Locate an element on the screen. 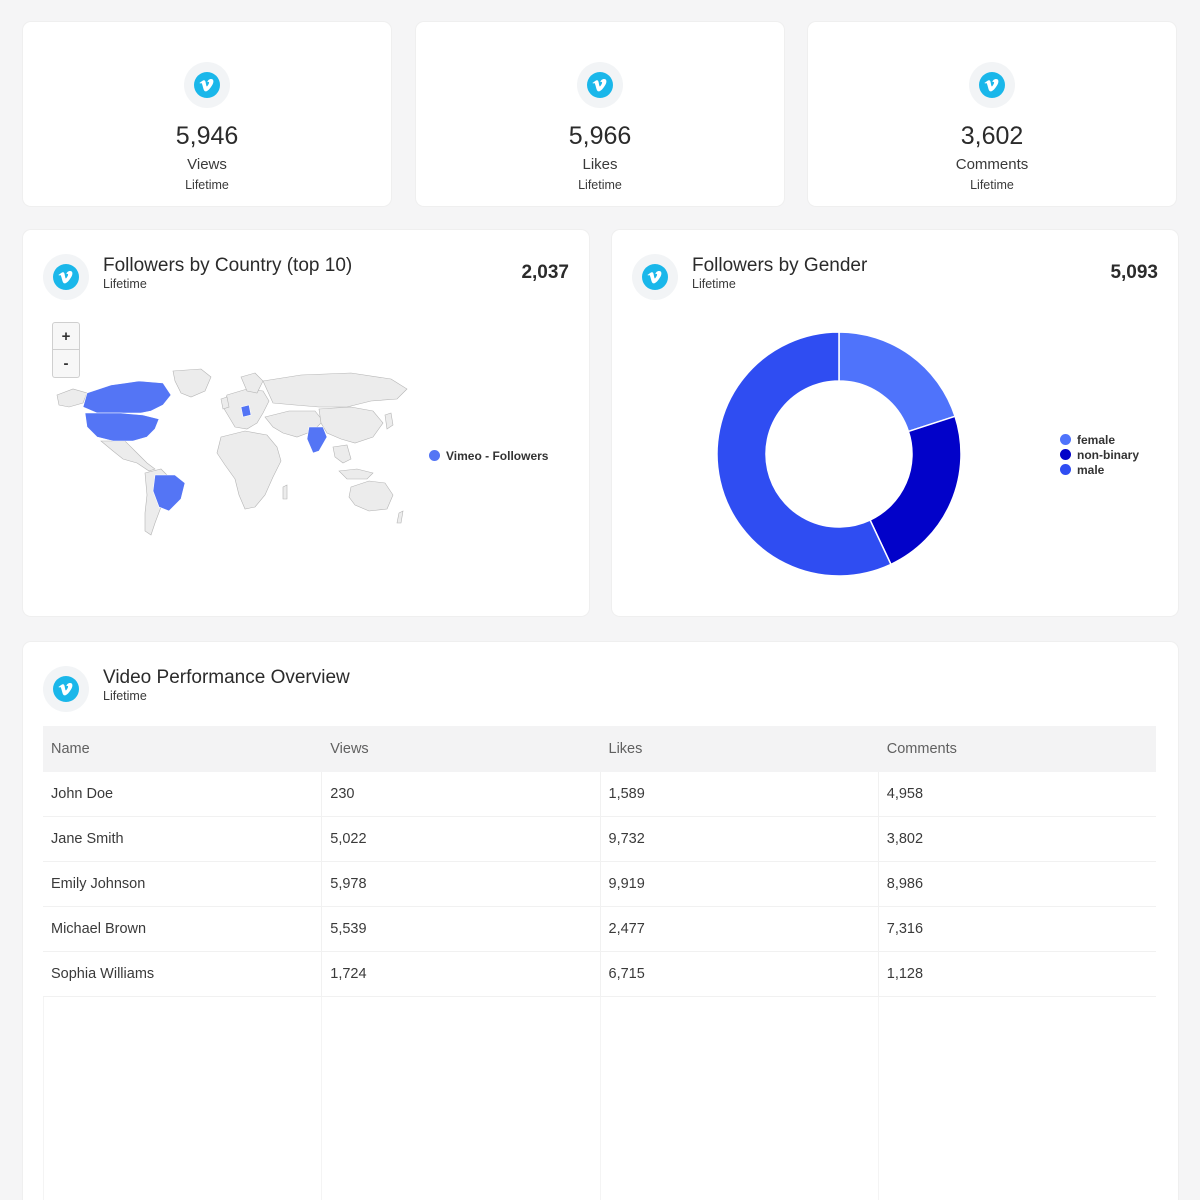 The width and height of the screenshot is (1200, 1200). kpi-card-likes: 5,966 Likes Lifetime is located at coordinates (600, 114).